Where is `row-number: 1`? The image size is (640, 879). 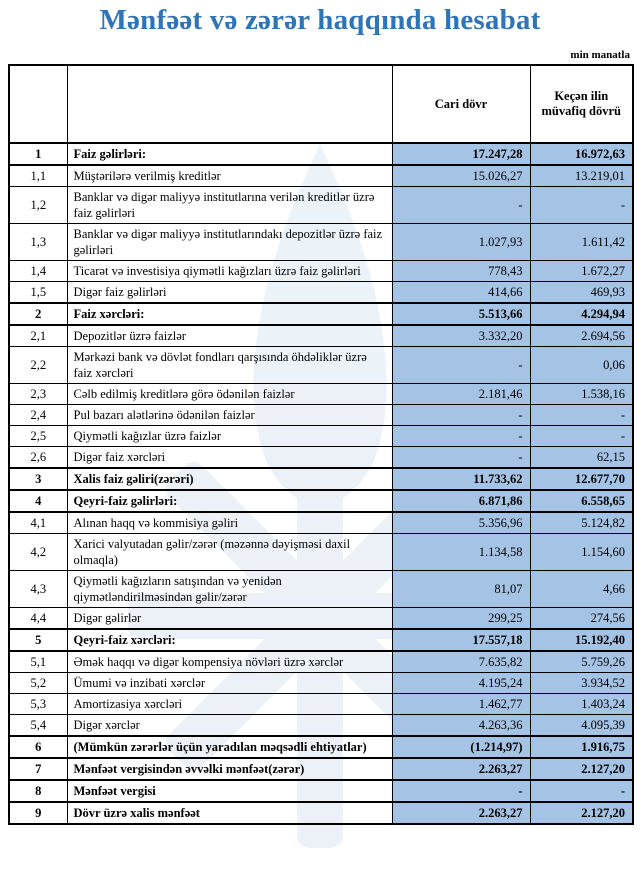 row-number: 1 is located at coordinates (38, 154).